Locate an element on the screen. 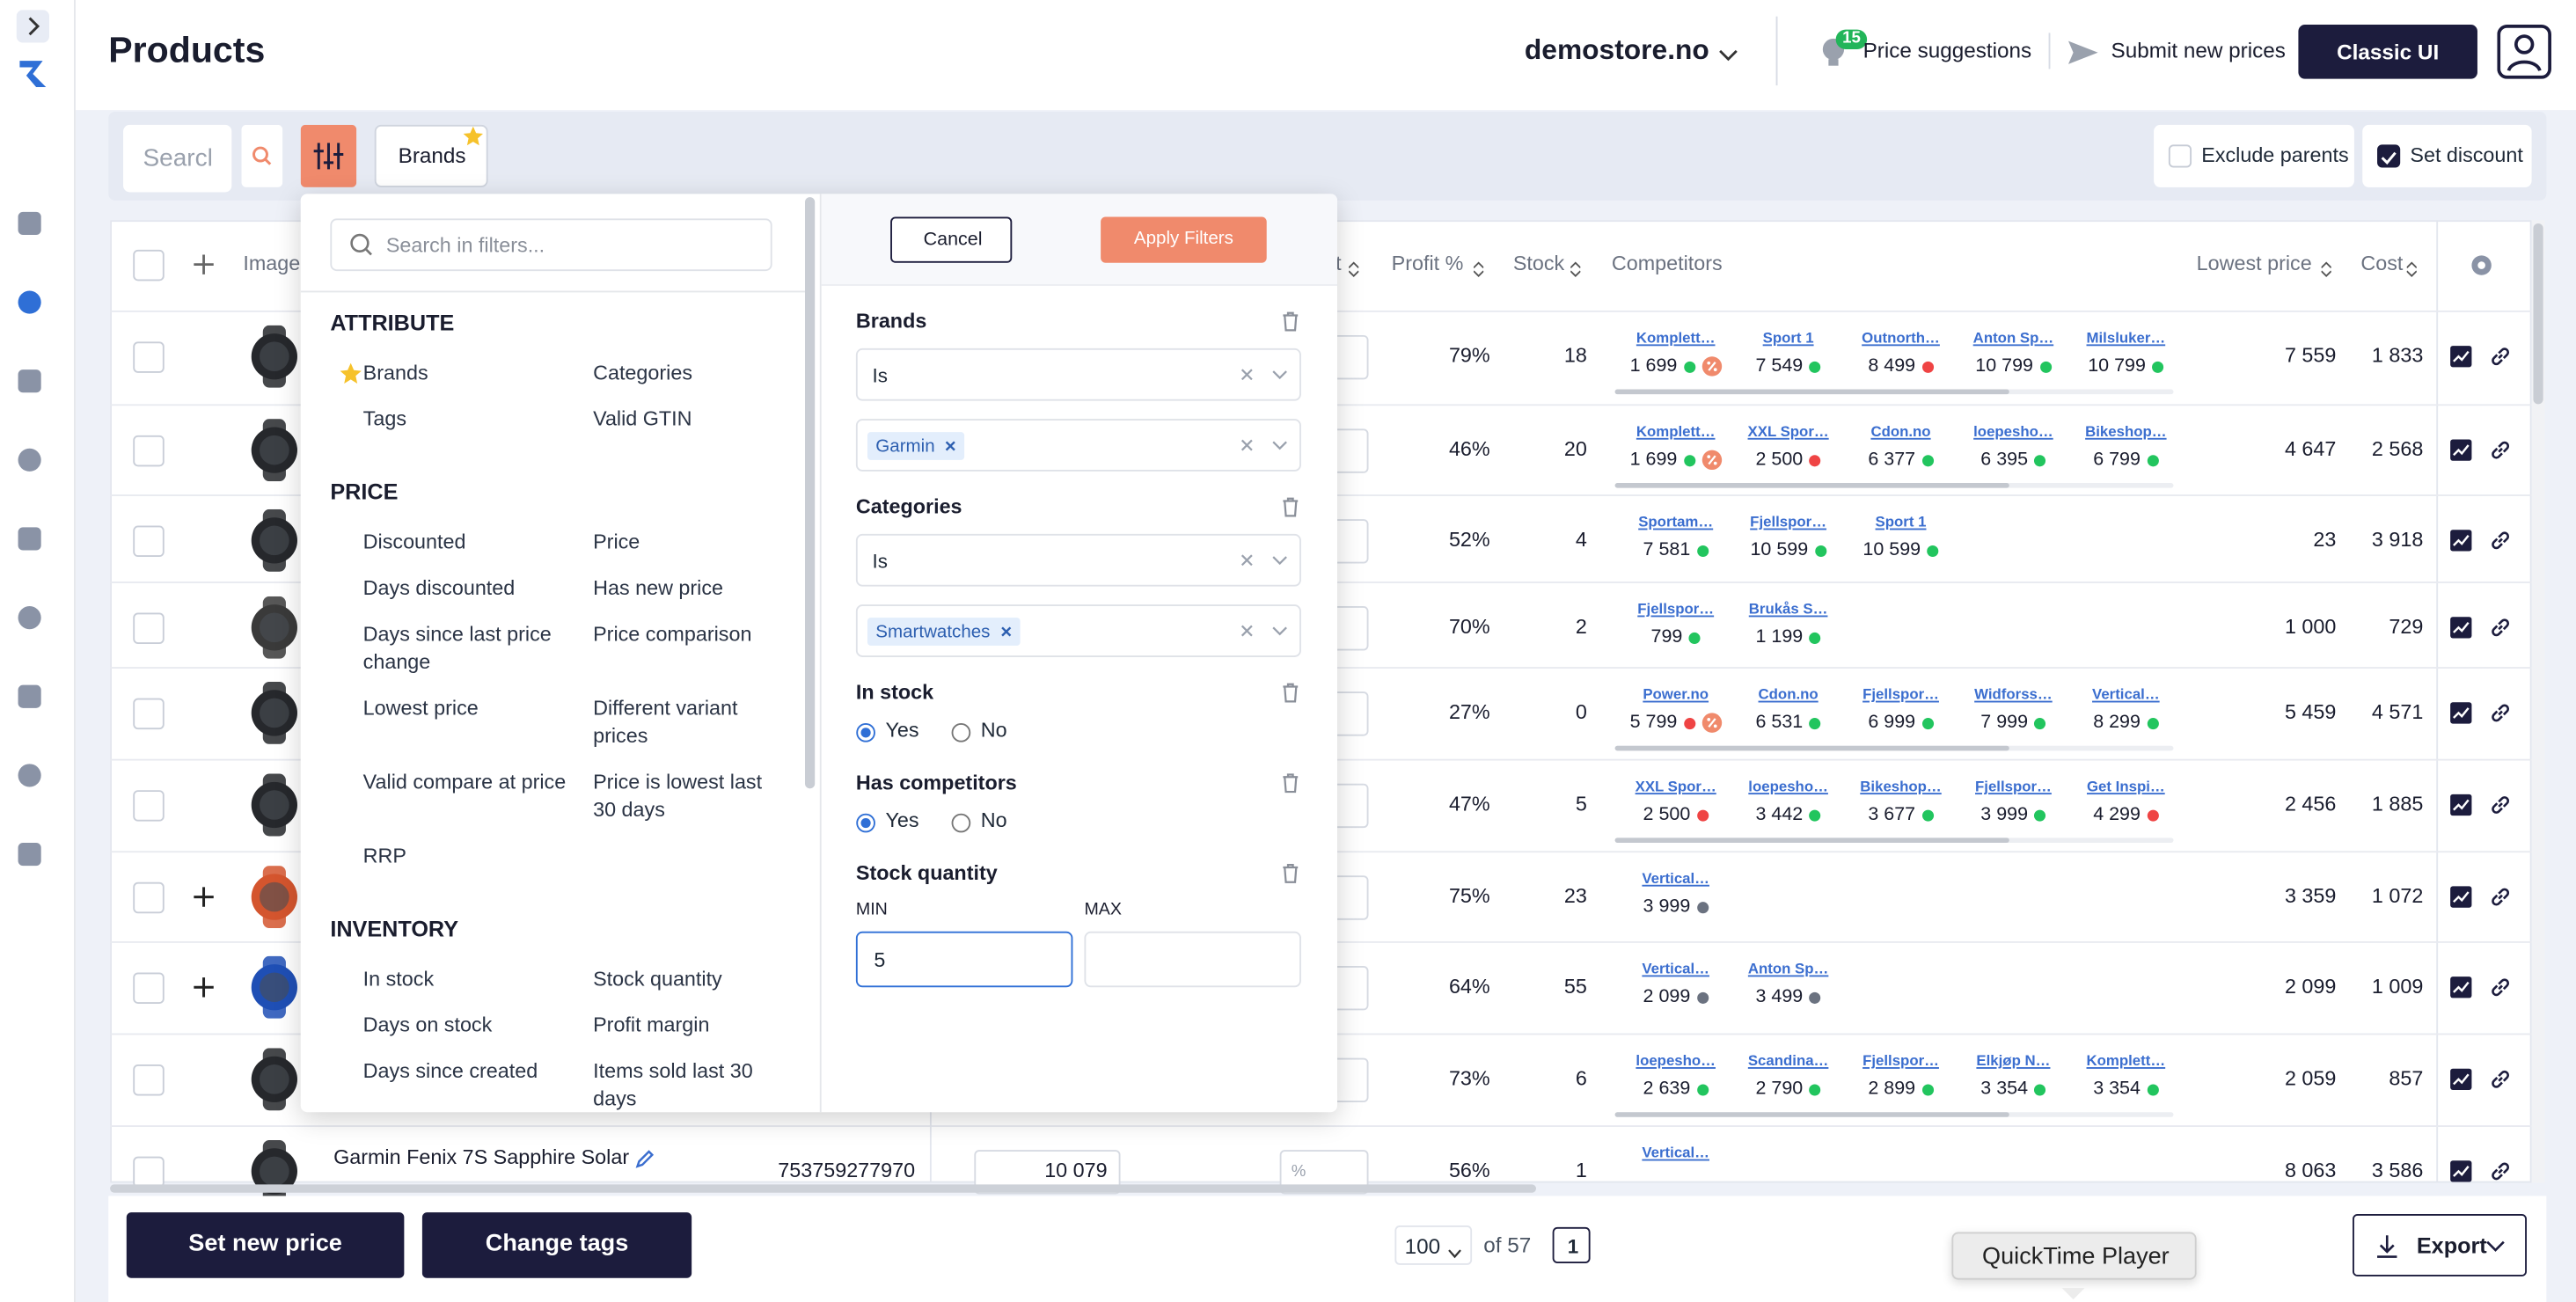 The width and height of the screenshot is (2576, 1302). set-discount: Set discount is located at coordinates (2447, 156).